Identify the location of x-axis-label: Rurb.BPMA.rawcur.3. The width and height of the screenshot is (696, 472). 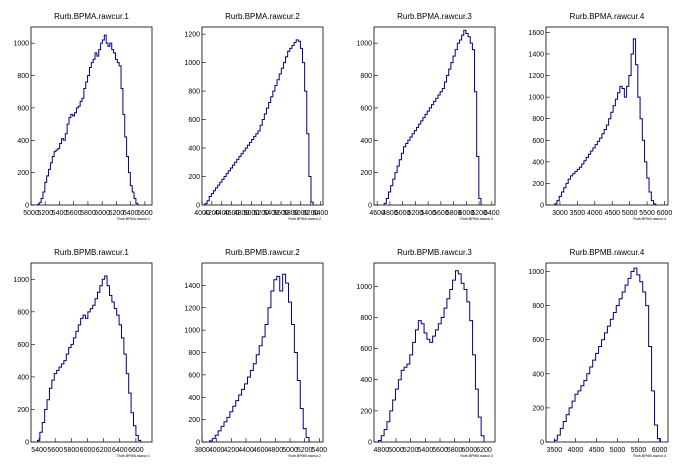
(476, 219).